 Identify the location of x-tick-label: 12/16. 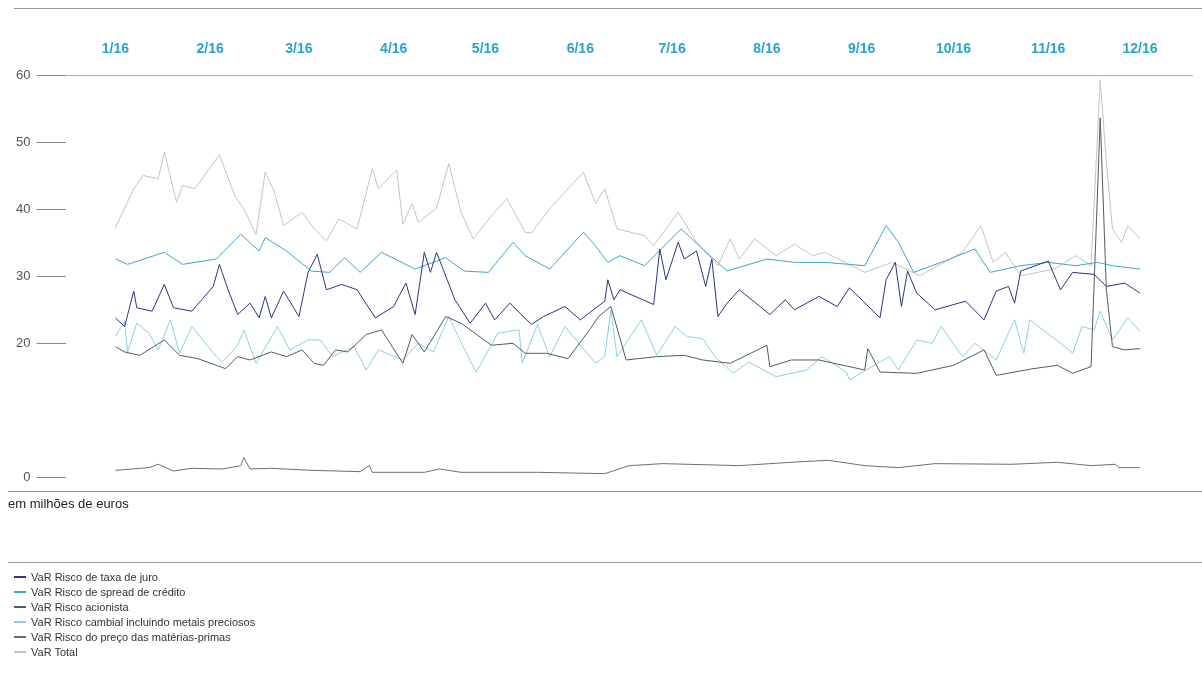
(1140, 48).